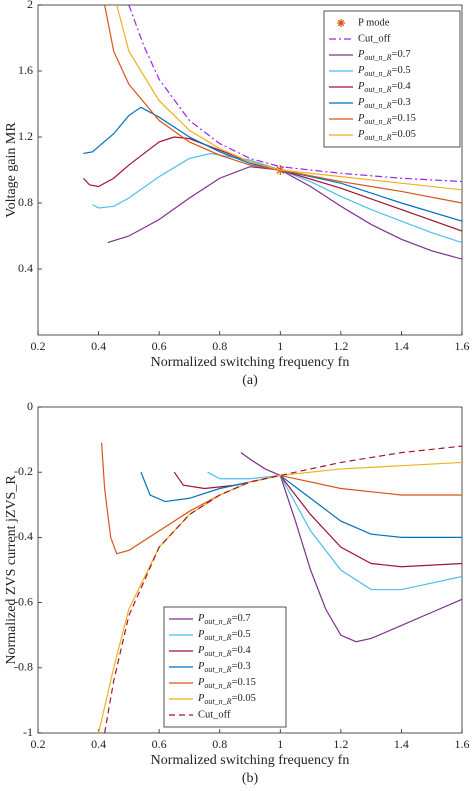  What do you see at coordinates (25, 70) in the screenshot?
I see `y-tick-label: 1.6` at bounding box center [25, 70].